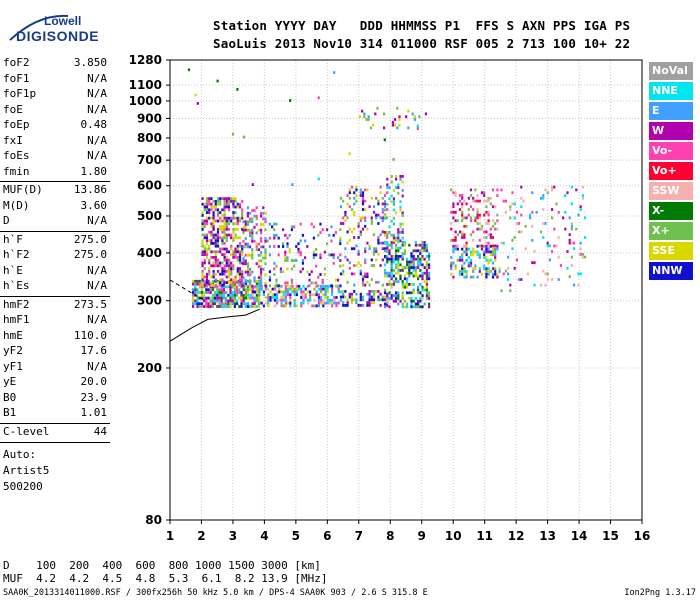 The width and height of the screenshot is (700, 600). I want to click on param-value: 275.0, so click(90, 254).